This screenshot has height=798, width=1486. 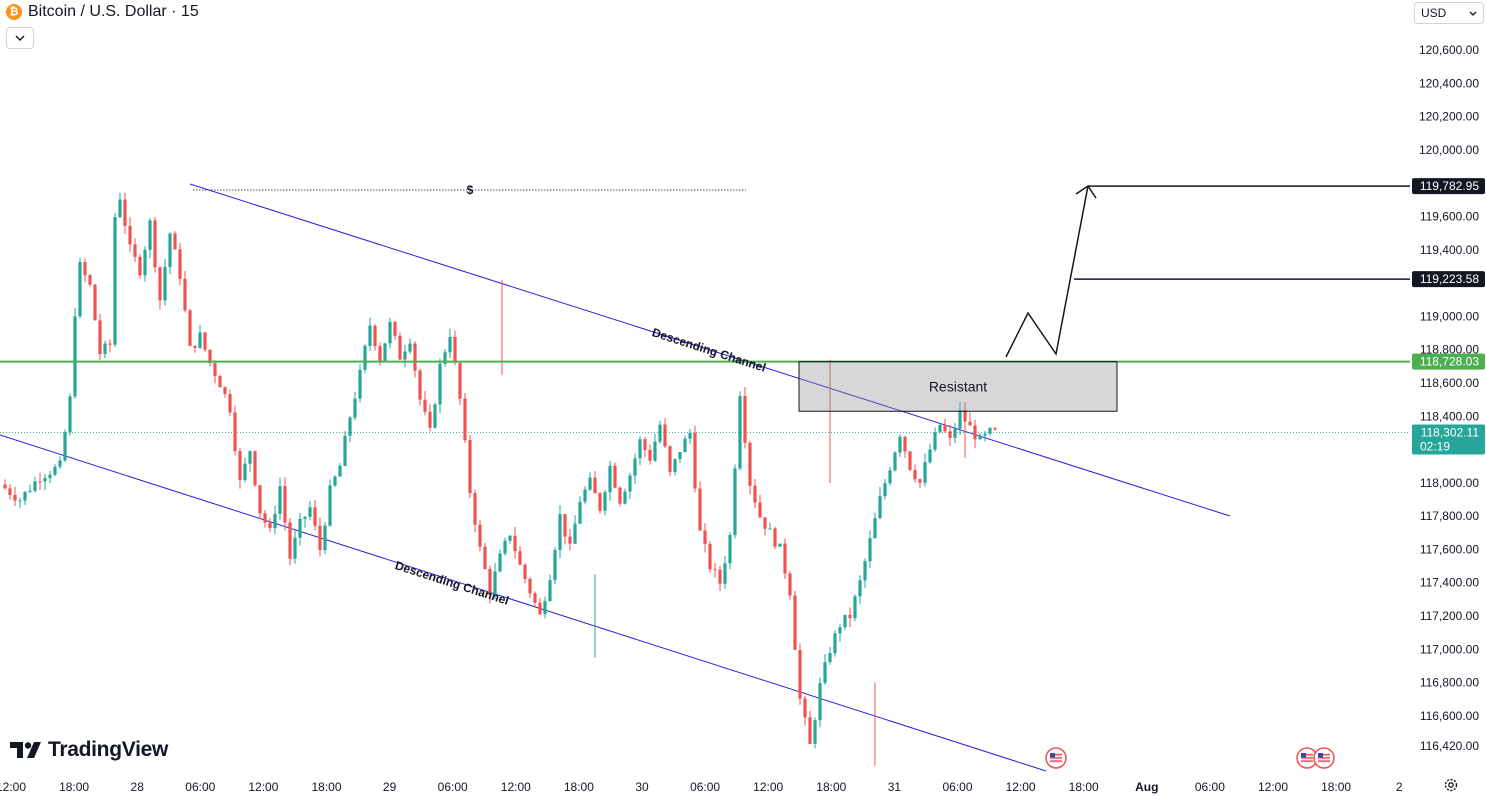 I want to click on y-tick-label-0: 120,600.00, so click(x=1449, y=50).